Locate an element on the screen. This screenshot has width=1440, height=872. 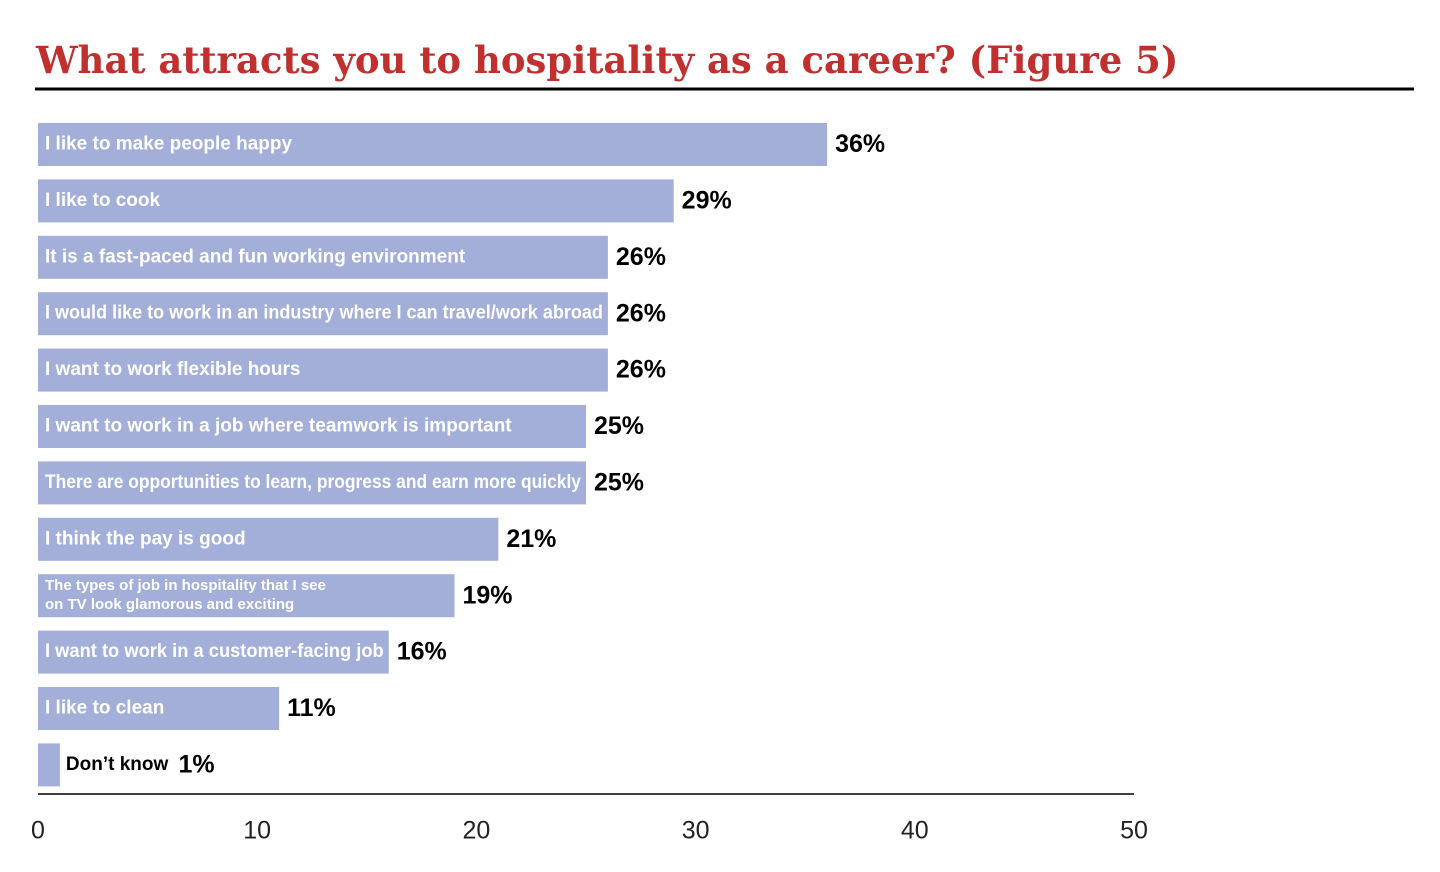
x-tick-label: 10 is located at coordinates (257, 831).